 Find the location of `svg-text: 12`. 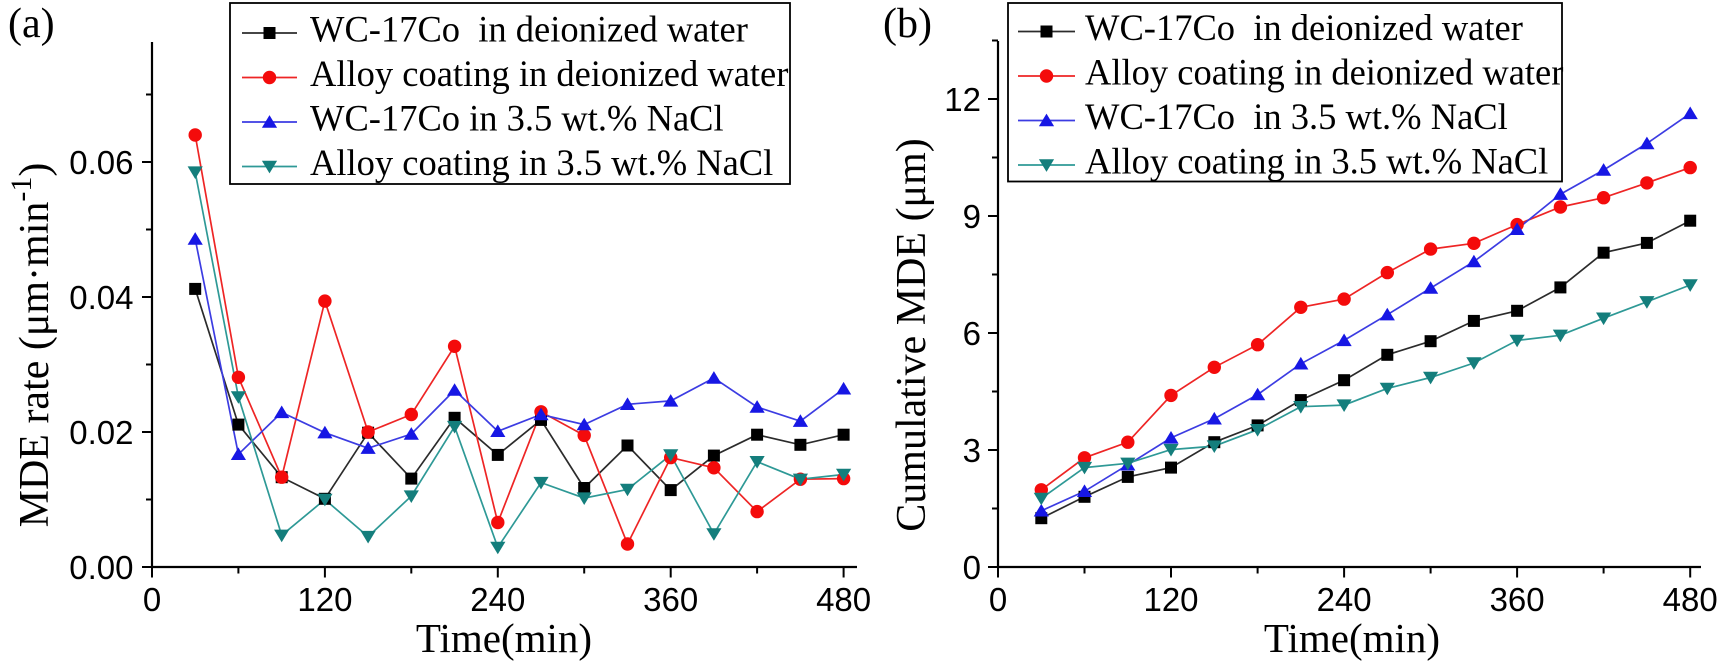

svg-text: 12 is located at coordinates (962, 99).